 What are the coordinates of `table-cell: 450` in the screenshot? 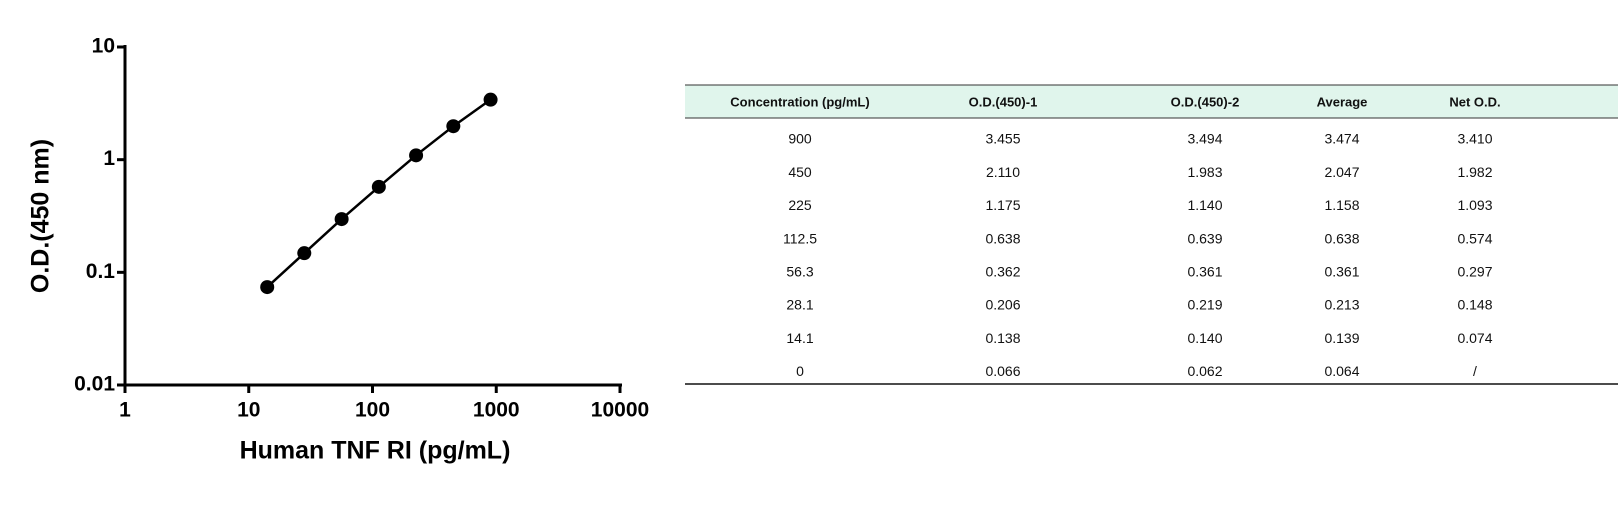 It's located at (800, 172).